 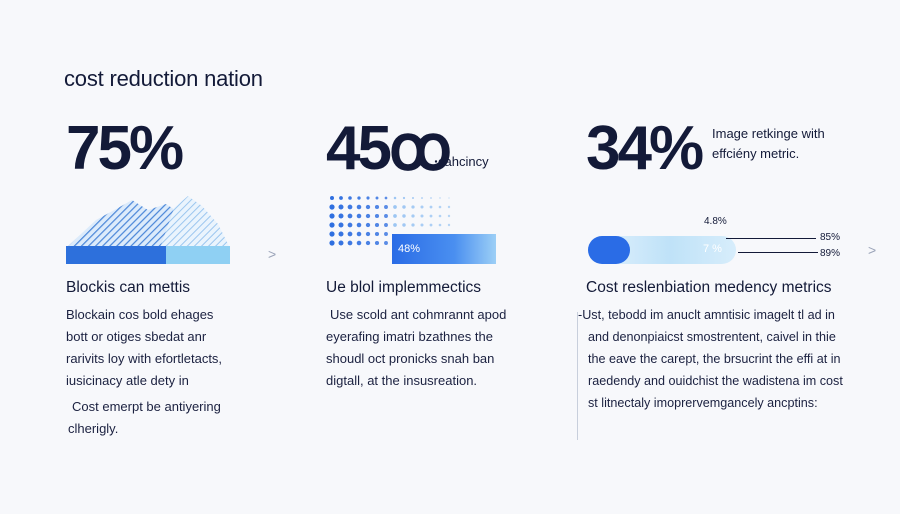 I want to click on reference-line-a, so click(x=771, y=238).